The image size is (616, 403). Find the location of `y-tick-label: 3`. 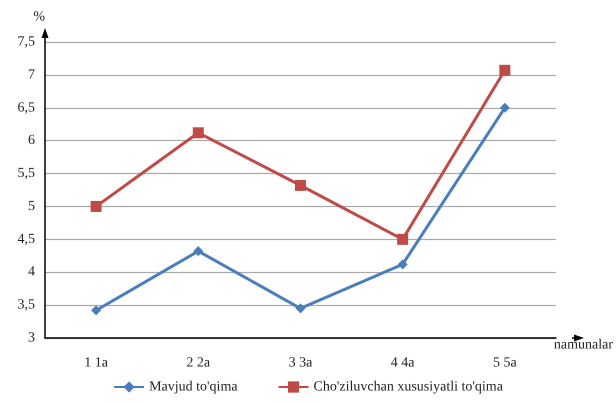

y-tick-label: 3 is located at coordinates (31, 338).